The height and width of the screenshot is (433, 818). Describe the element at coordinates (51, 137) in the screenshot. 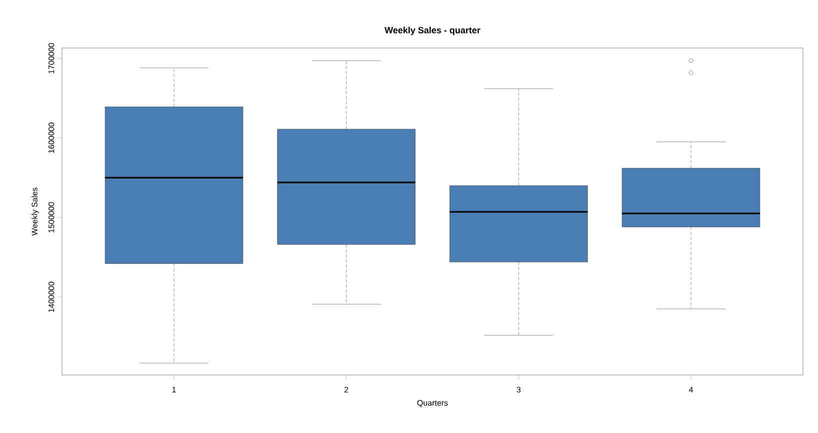

I see `y-tick-label: 1600000` at that location.